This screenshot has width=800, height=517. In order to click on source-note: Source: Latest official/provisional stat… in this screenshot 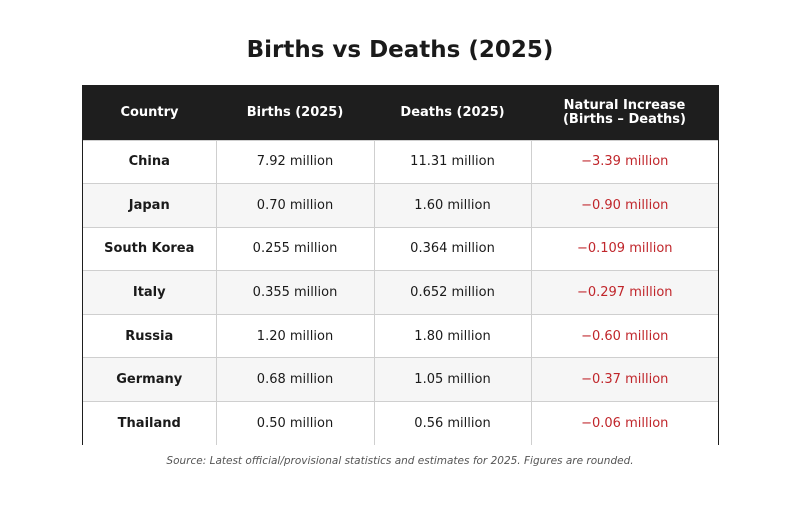, I will do `click(400, 461)`.